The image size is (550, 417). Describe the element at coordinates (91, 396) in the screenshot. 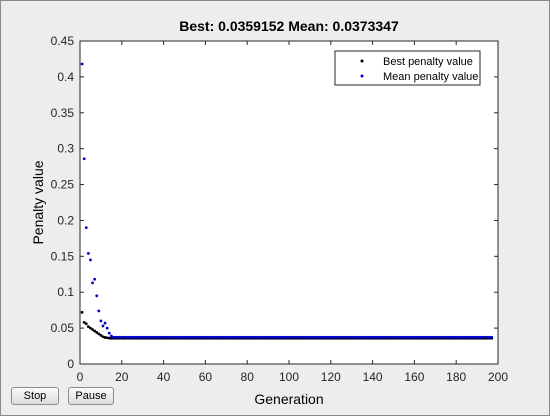

I see `pause-button: Pause` at that location.